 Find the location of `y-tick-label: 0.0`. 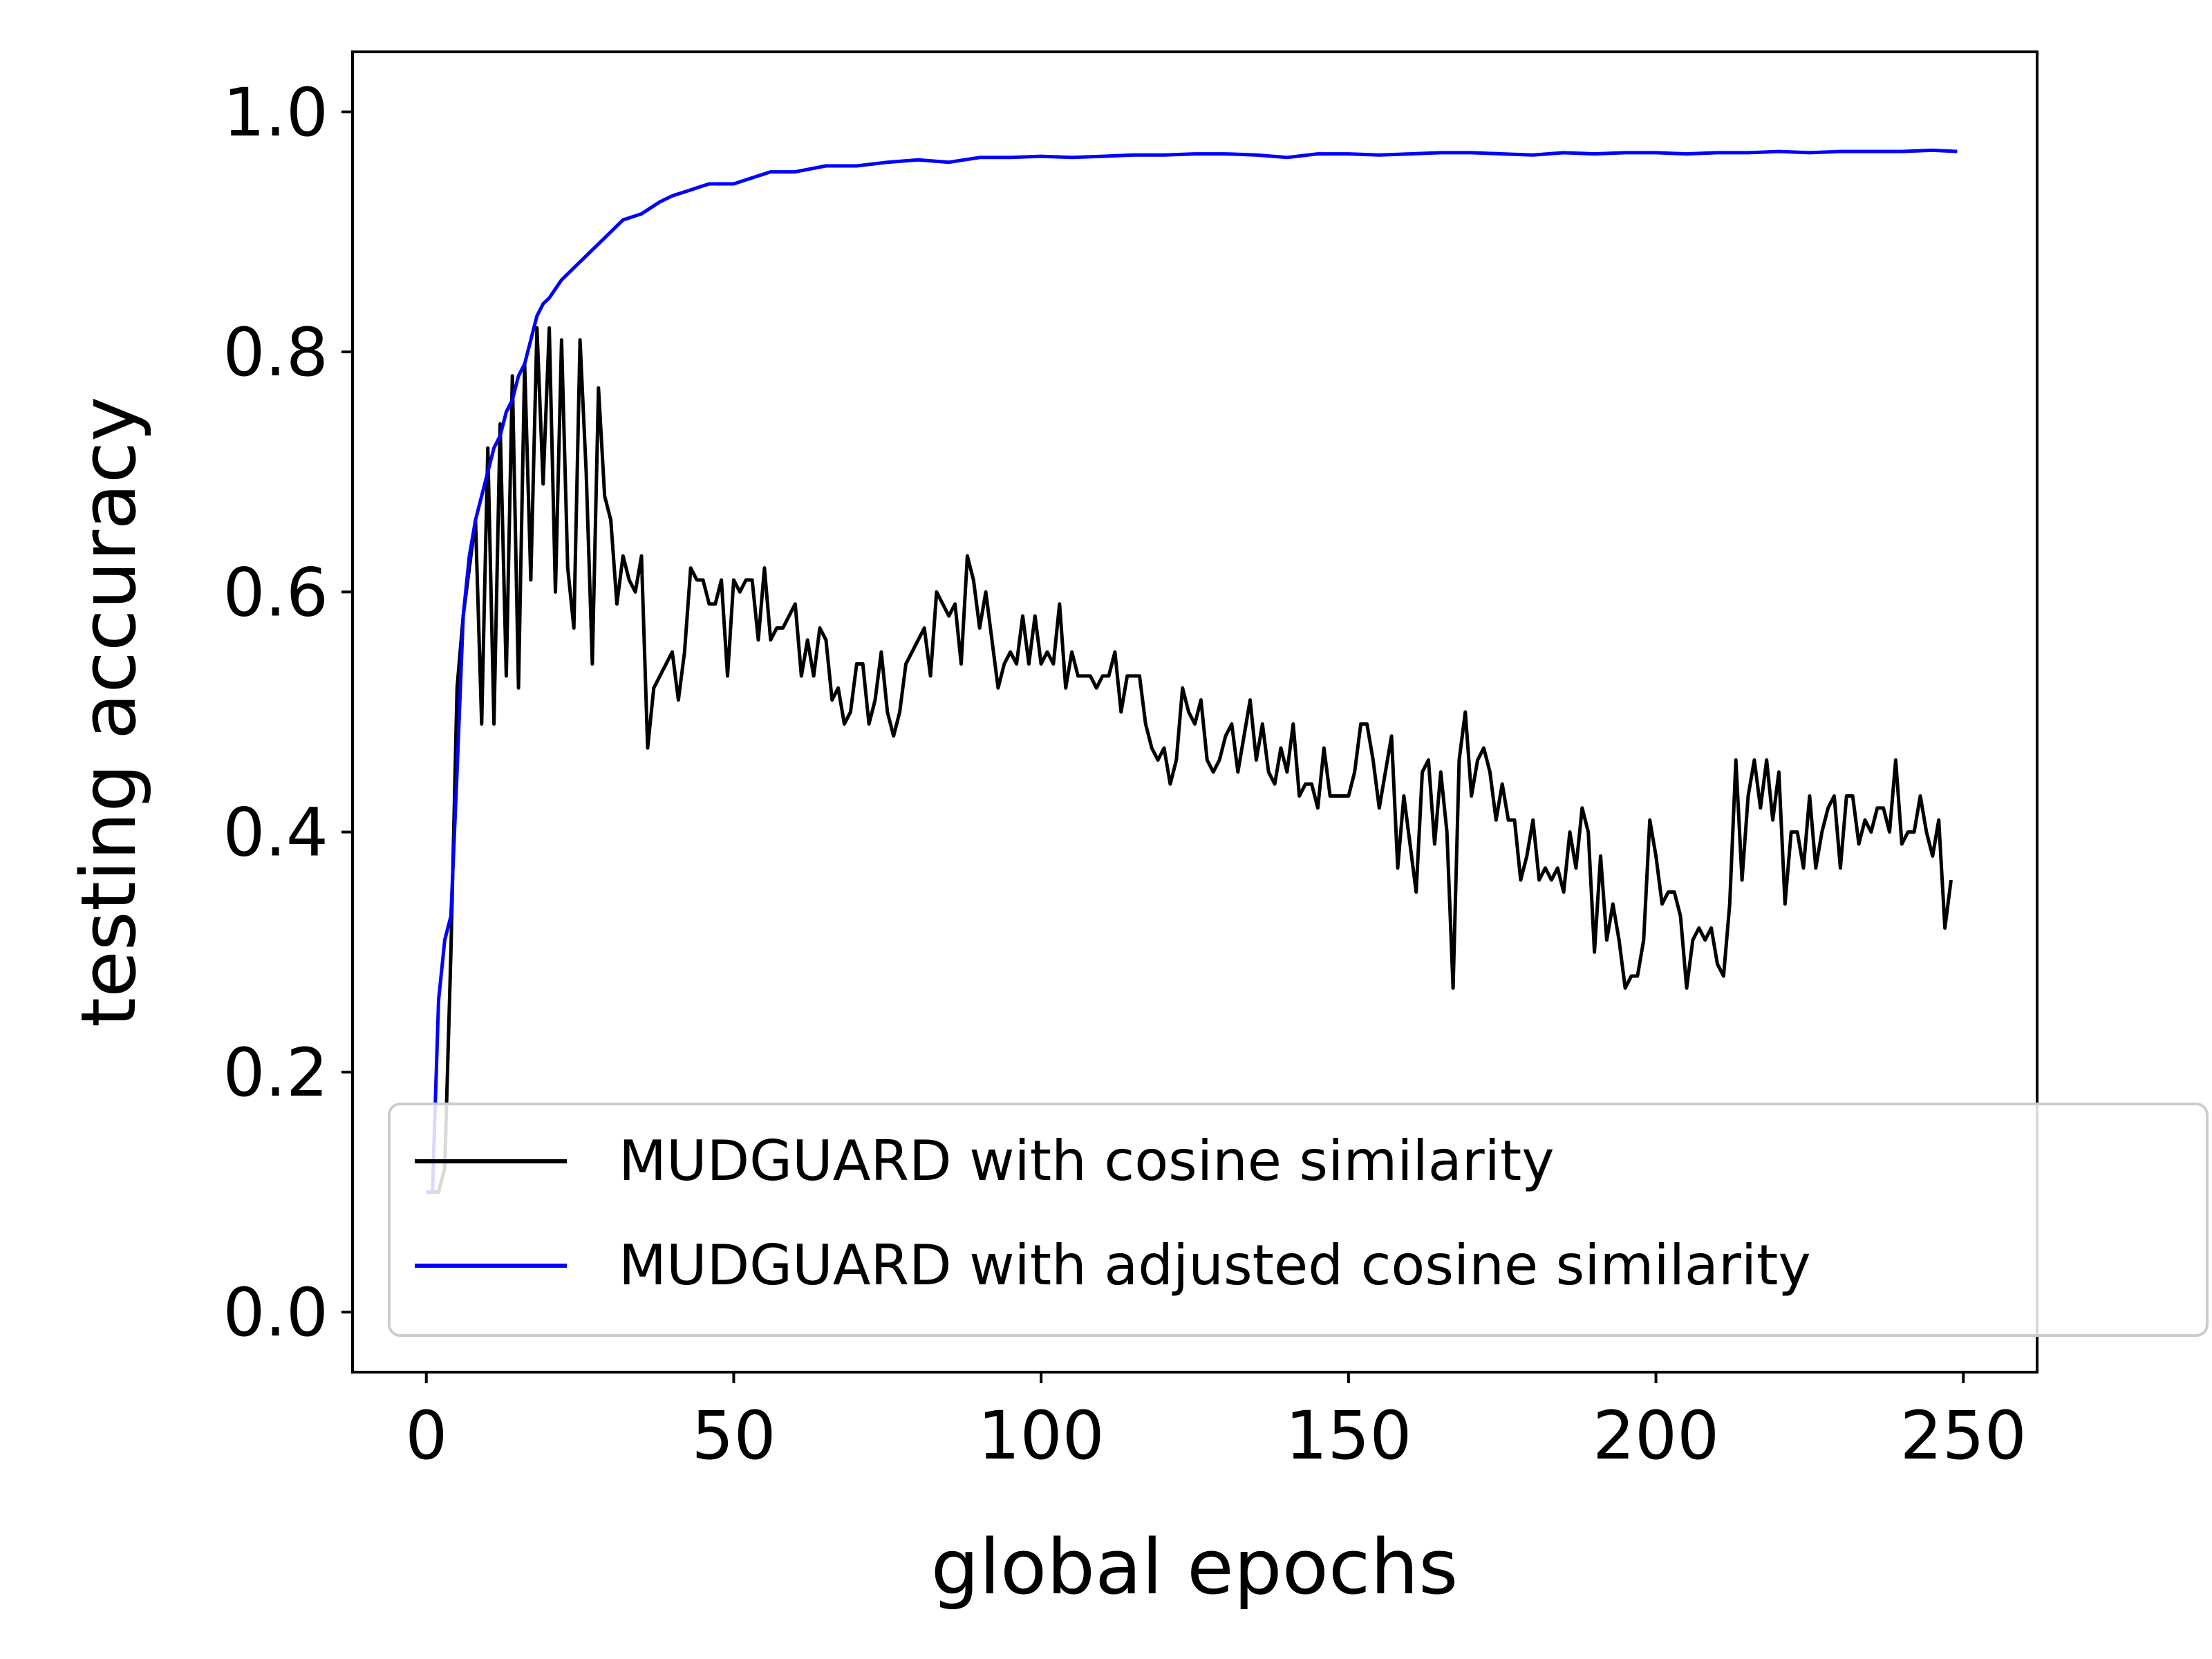

y-tick-label: 0.0 is located at coordinates (275, 1312).